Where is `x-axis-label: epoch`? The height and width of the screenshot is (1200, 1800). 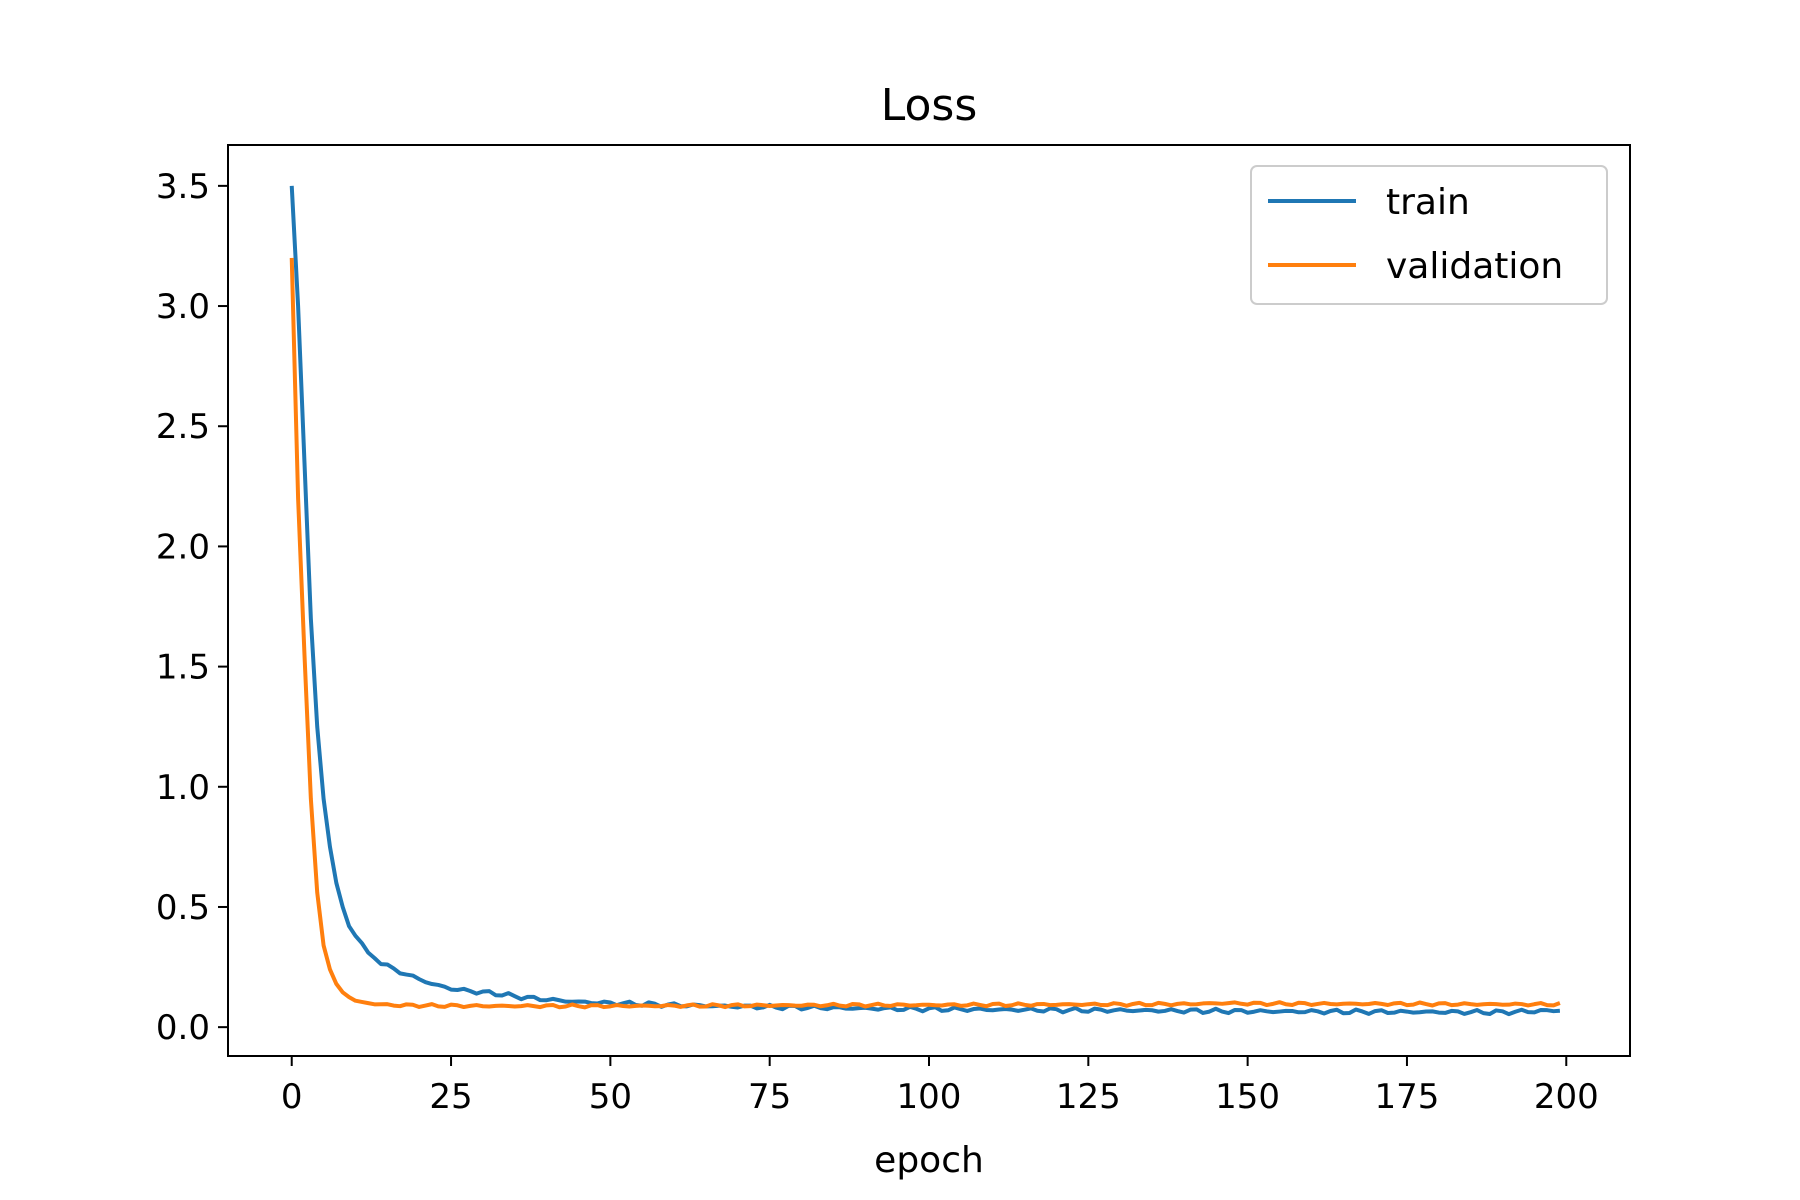
x-axis-label: epoch is located at coordinates (929, 1160).